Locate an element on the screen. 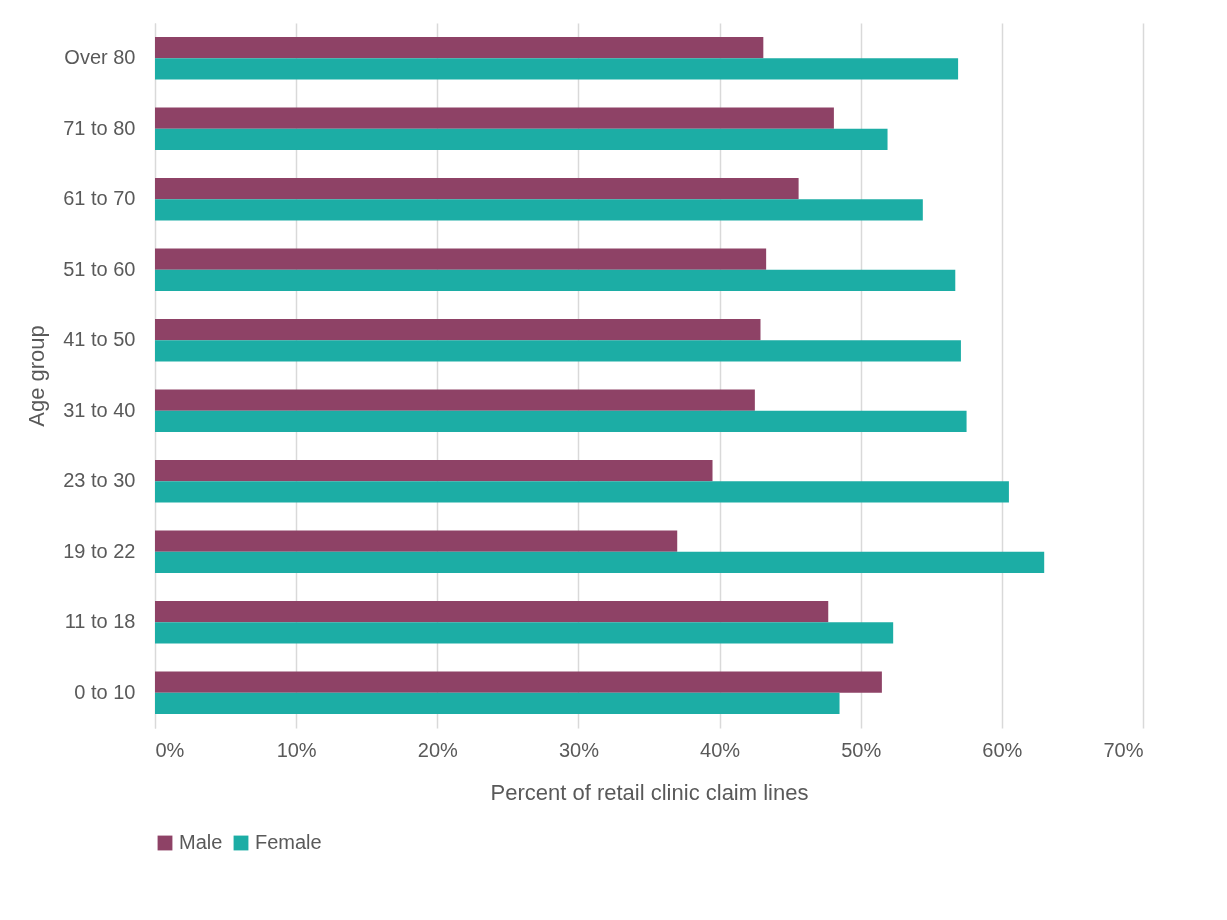 Image resolution: width=1227 pixels, height=920 pixels. x-tick-label: 10% is located at coordinates (296, 749).